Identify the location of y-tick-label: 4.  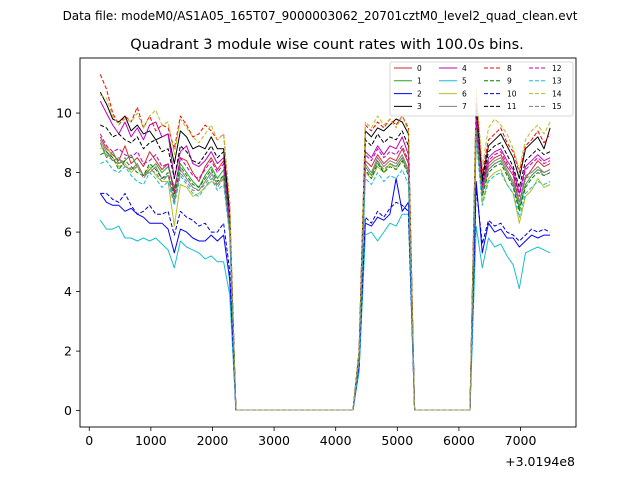
(68, 291).